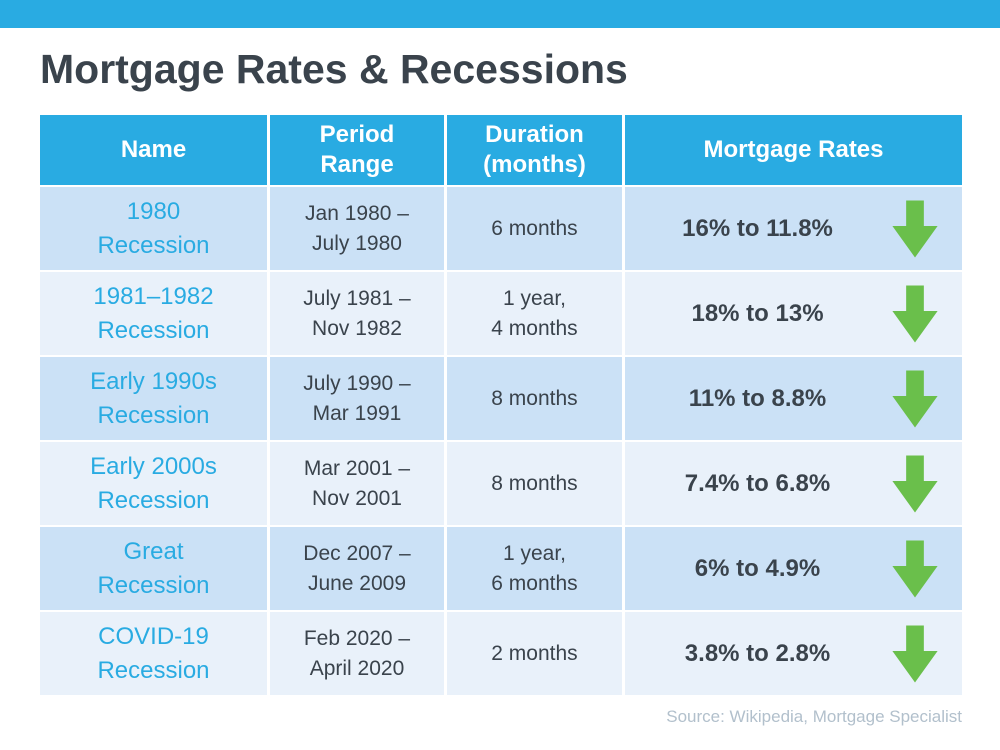  Describe the element at coordinates (814, 716) in the screenshot. I see `source-attribution: Source: Wikipedia, Mortgage Specialist` at that location.